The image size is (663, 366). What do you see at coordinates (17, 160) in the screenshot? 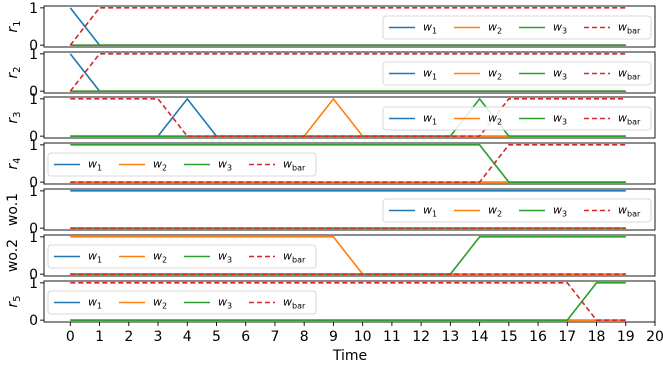
I see `y-axis-label-sub: 4` at bounding box center [17, 160].